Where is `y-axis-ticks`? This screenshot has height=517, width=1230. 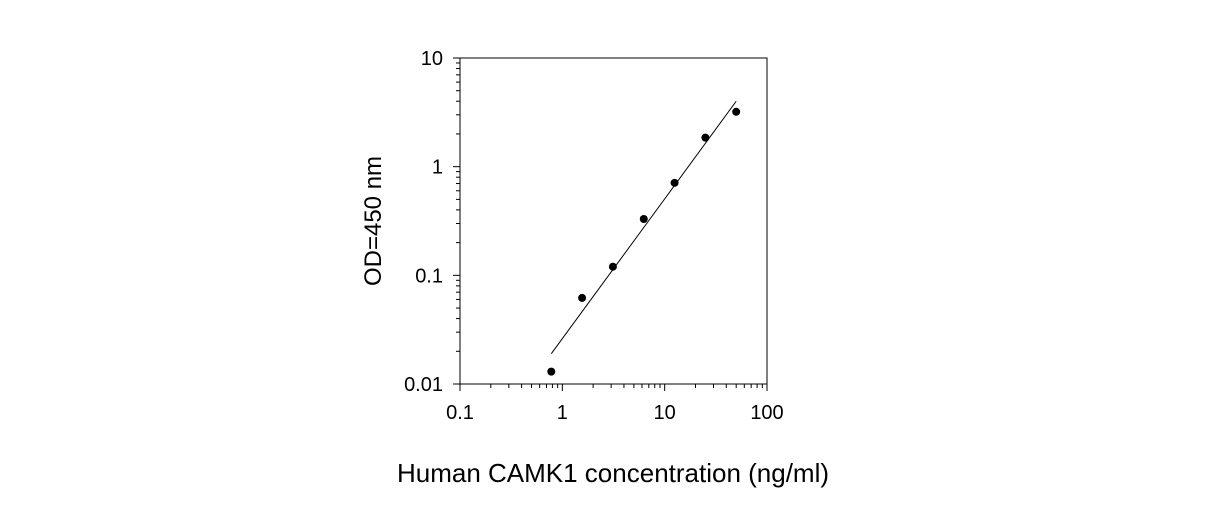
y-axis-ticks is located at coordinates (456, 221).